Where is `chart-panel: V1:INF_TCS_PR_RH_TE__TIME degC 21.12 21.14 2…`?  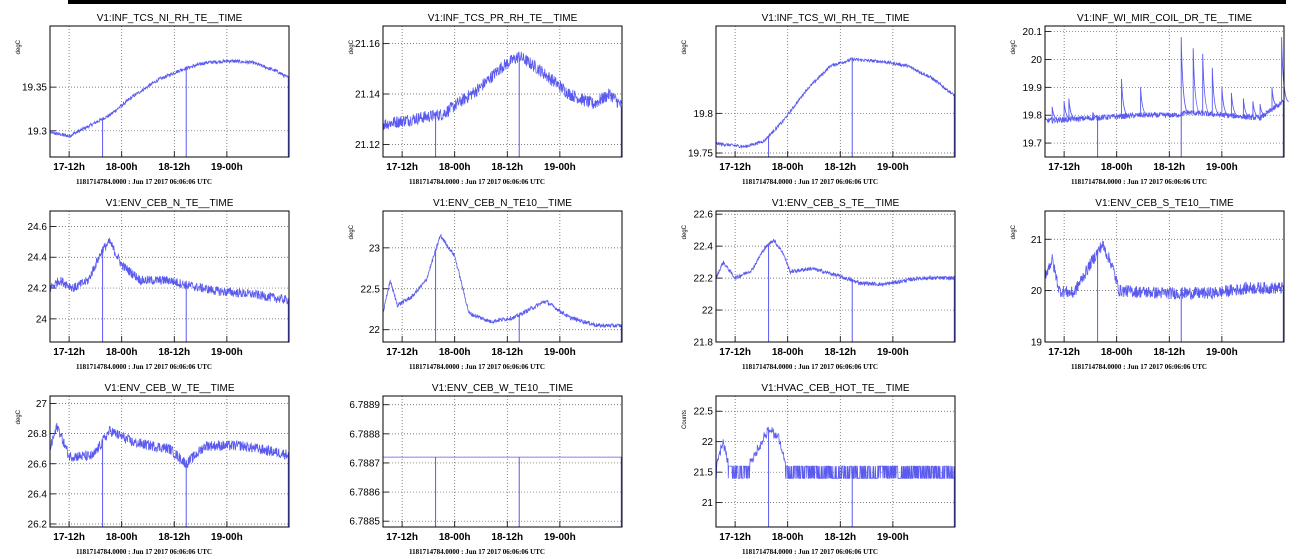
chart-panel: V1:INF_TCS_PR_RH_TE__TIME degC 21.12 21.14 2… is located at coordinates (486, 99).